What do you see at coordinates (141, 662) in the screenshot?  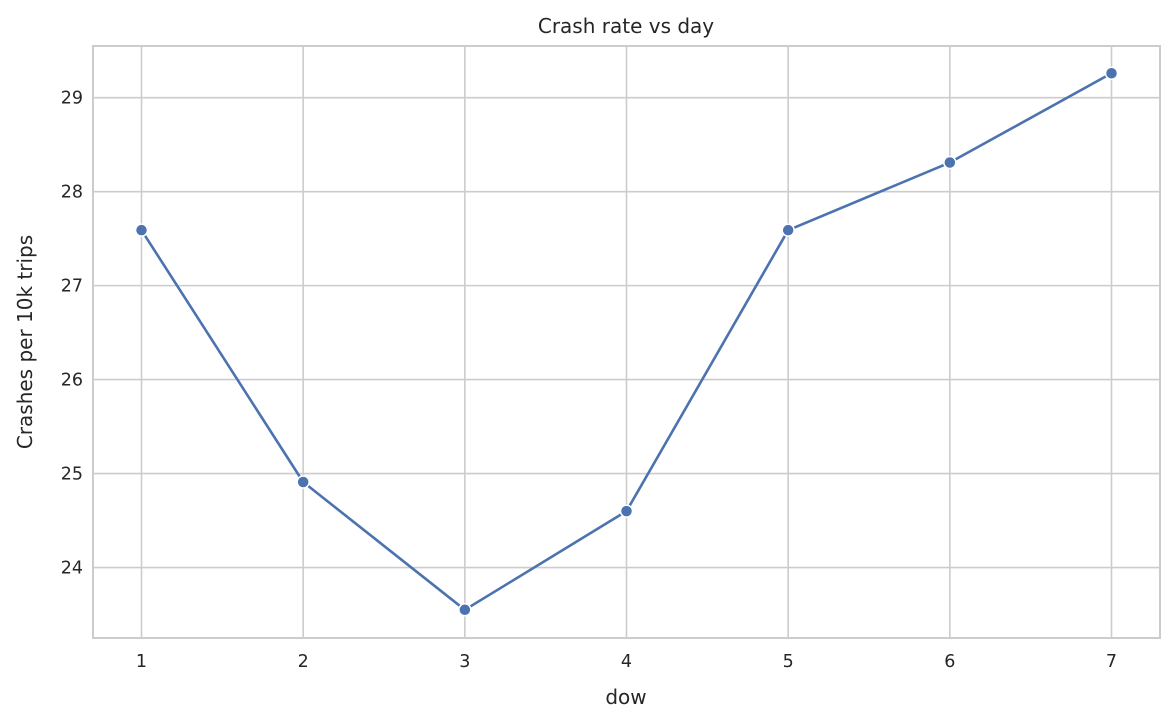 I see `x-tick-label: 1` at bounding box center [141, 662].